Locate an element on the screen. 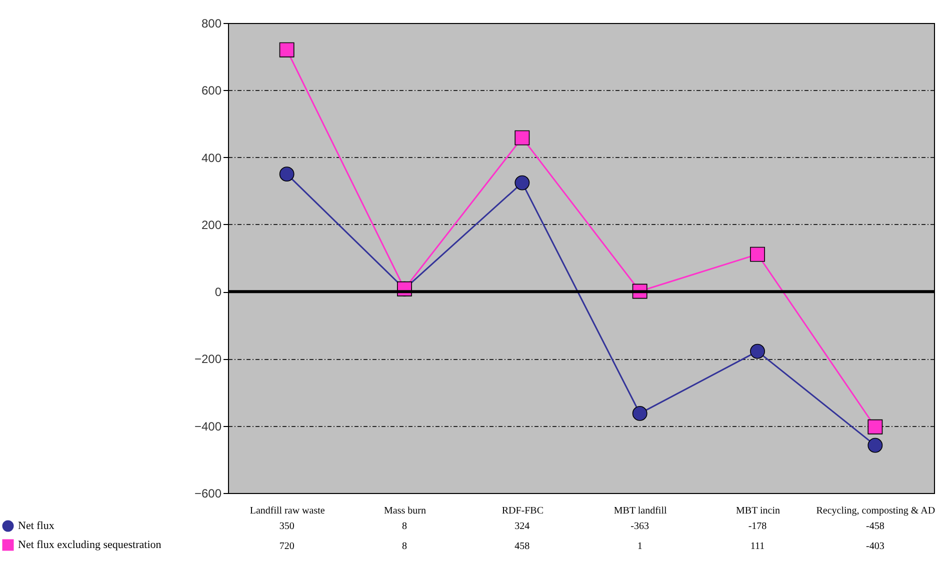 The image size is (943, 585). legend-label: Net flux is located at coordinates (36, 526).